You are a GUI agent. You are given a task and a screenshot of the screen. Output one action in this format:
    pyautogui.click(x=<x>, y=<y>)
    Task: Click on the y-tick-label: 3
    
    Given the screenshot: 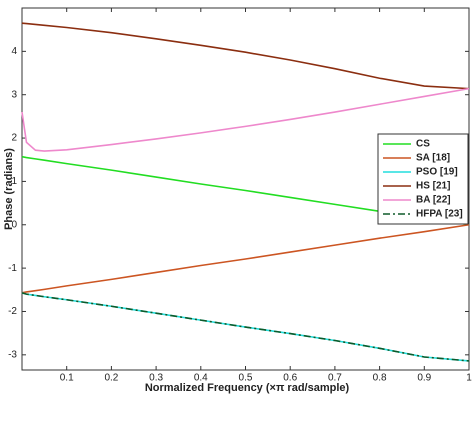 What is the action you would take?
    pyautogui.click(x=14, y=94)
    